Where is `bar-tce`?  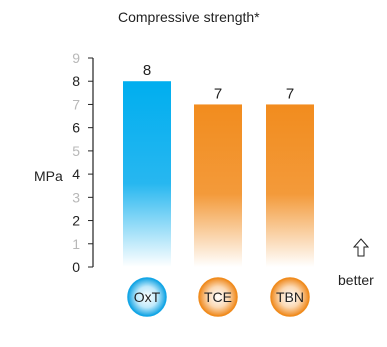
bar-tce is located at coordinates (218, 185).